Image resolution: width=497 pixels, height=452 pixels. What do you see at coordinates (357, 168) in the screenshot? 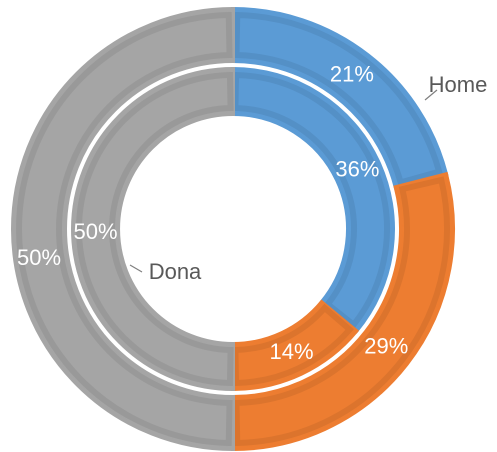
I see `data-label: 36%` at bounding box center [357, 168].